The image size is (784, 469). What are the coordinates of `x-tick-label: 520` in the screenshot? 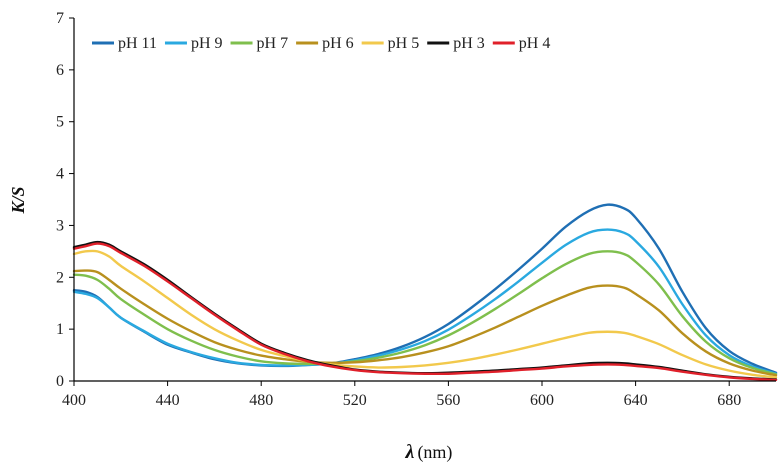 It's located at (355, 400).